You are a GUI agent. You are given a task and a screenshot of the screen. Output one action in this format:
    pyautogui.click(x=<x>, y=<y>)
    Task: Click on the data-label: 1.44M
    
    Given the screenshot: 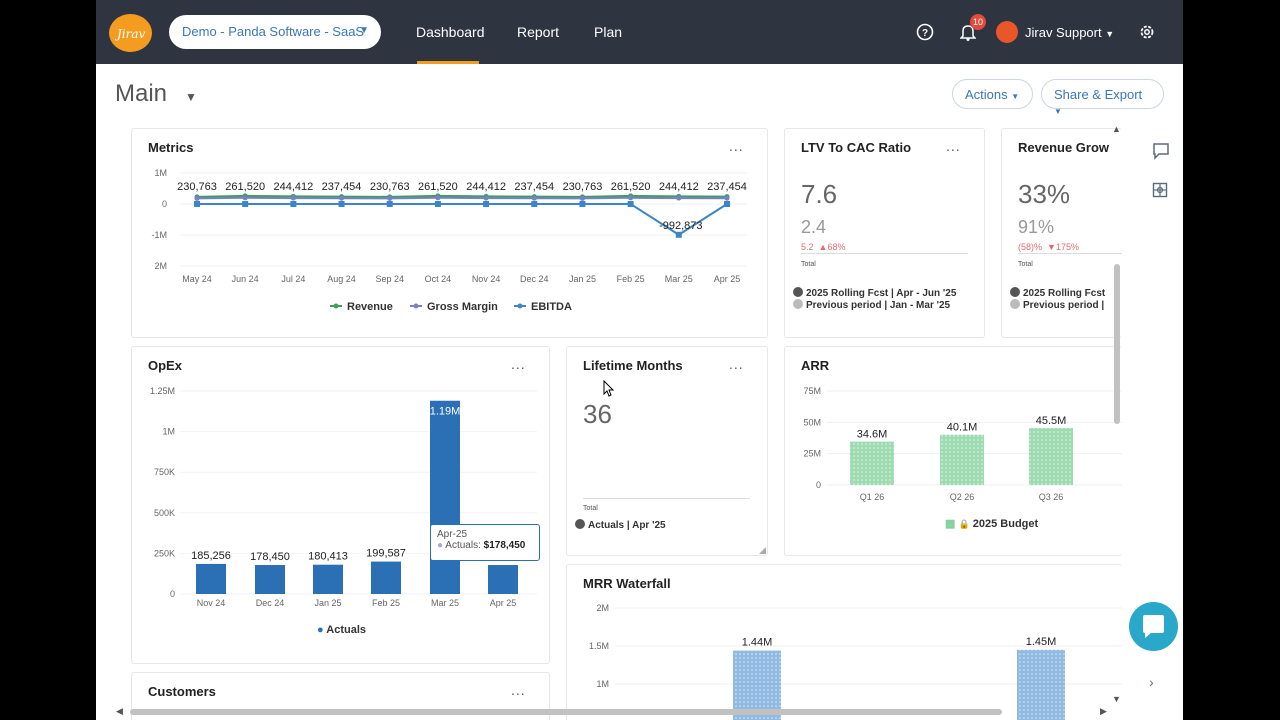 What is the action you would take?
    pyautogui.click(x=757, y=643)
    